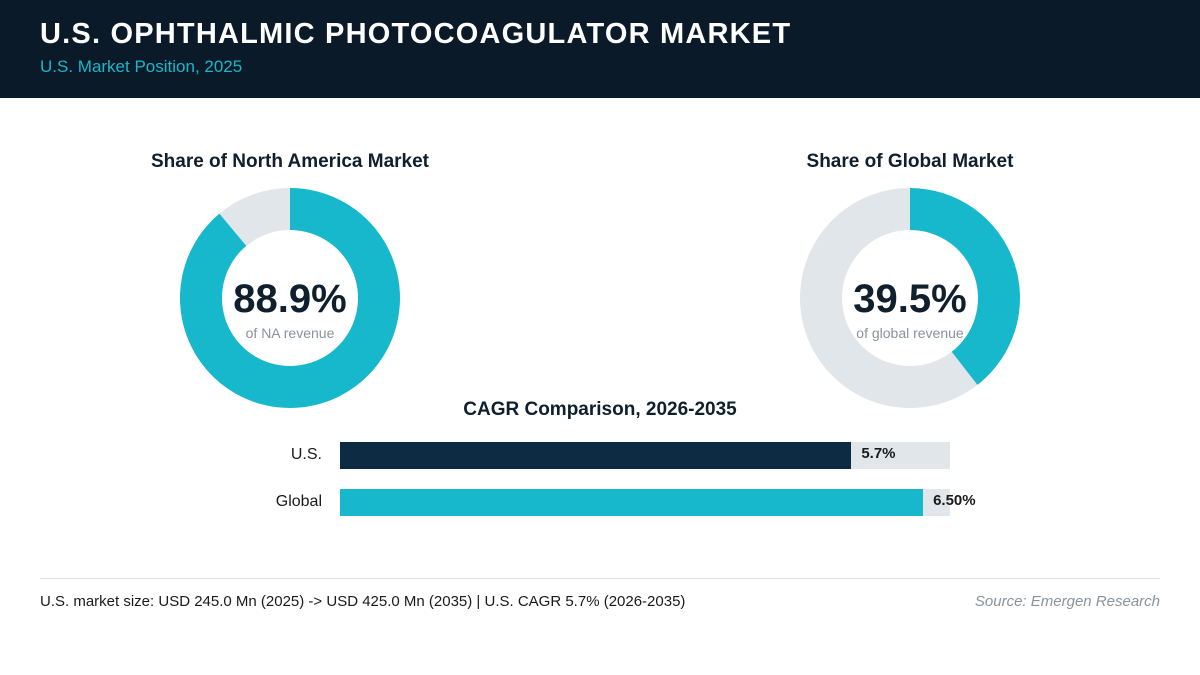 The width and height of the screenshot is (1200, 675). Describe the element at coordinates (600, 578) in the screenshot. I see `footer-divider` at that location.